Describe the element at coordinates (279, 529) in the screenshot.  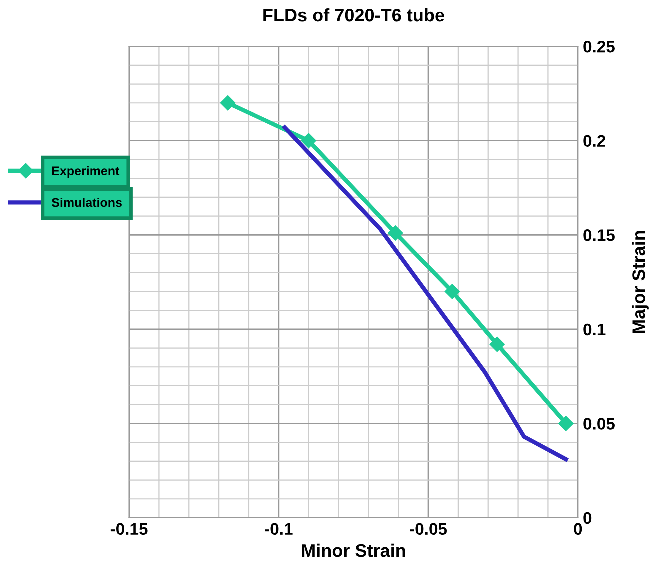
I see `x-tick-label: -0.1` at that location.